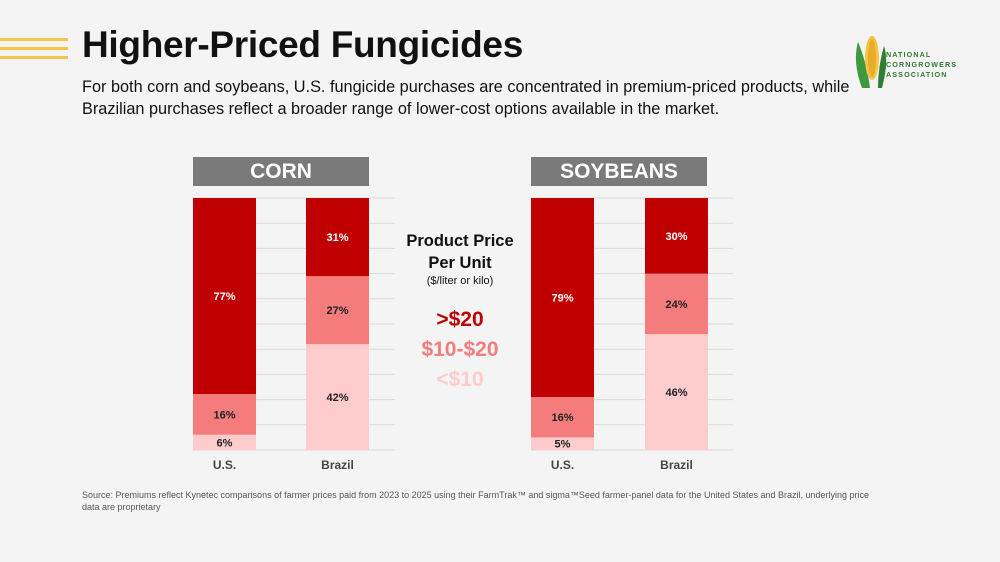  What do you see at coordinates (460, 281) in the screenshot?
I see `legend-unit: ($/liter or kilo)` at bounding box center [460, 281].